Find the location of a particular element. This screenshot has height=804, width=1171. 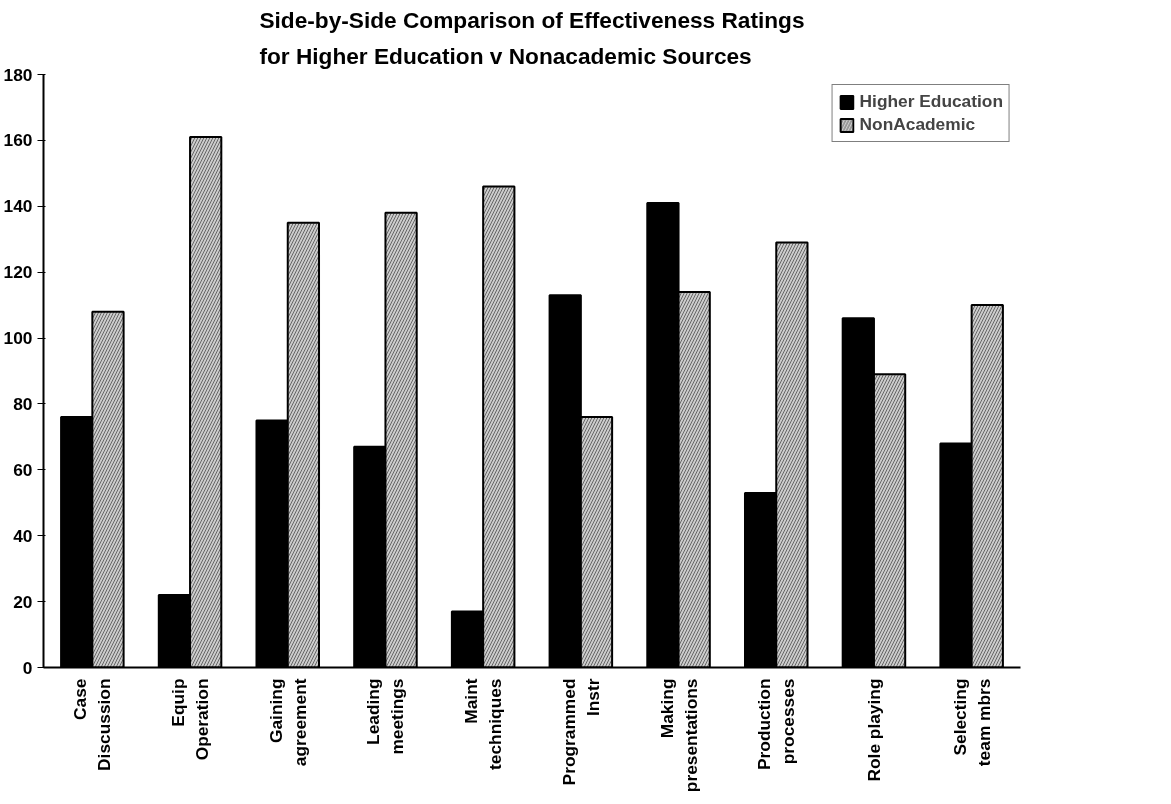

x-tick-label: Case Discussion is located at coordinates (92, 724).